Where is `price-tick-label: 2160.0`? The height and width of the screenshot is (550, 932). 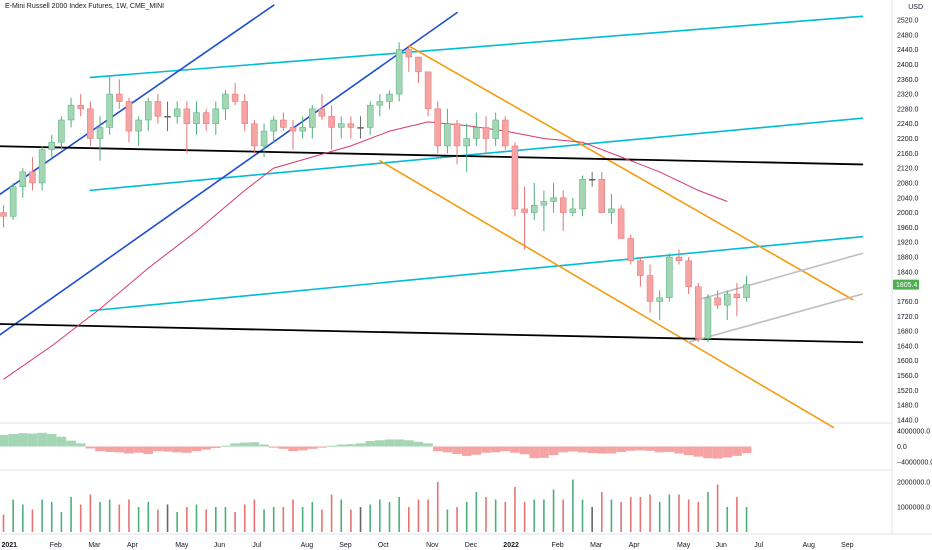 price-tick-label: 2160.0 is located at coordinates (908, 154).